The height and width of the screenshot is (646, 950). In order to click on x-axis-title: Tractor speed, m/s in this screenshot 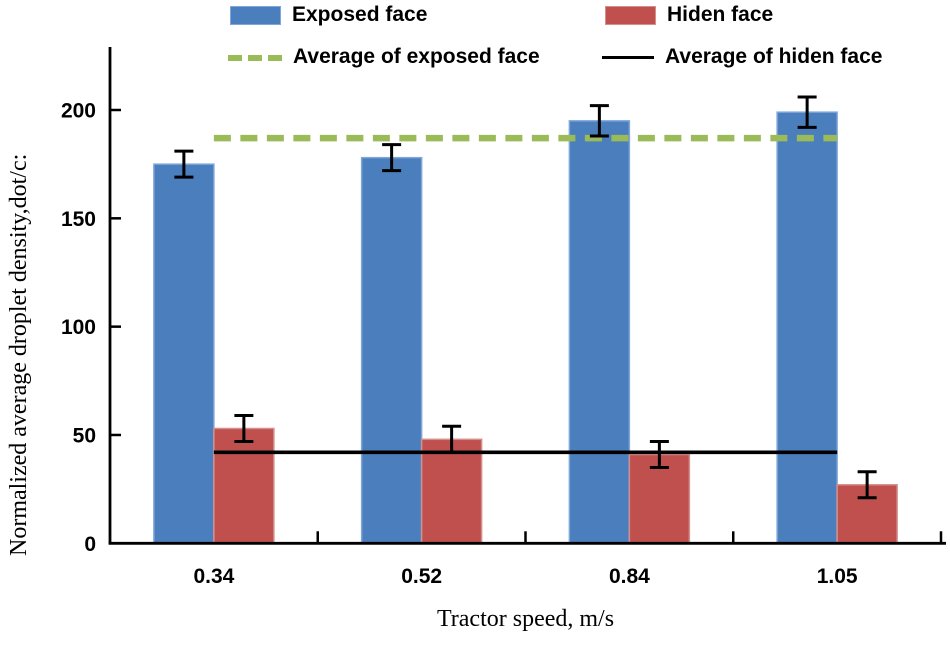, I will do `click(525, 619)`.